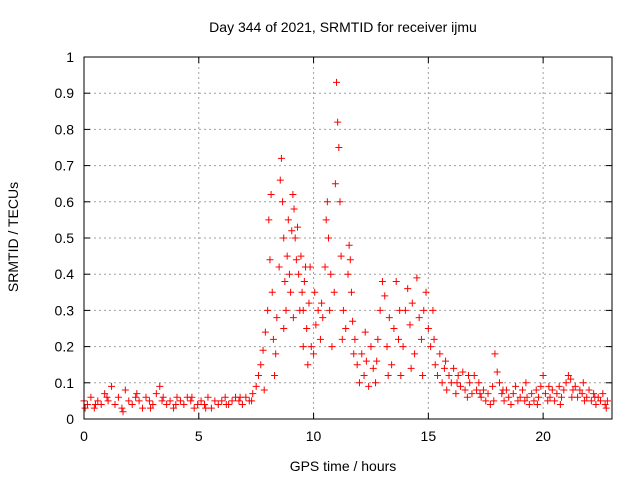 Image resolution: width=640 pixels, height=480 pixels. Describe the element at coordinates (314, 436) in the screenshot. I see `tick-label-x: 10` at that location.